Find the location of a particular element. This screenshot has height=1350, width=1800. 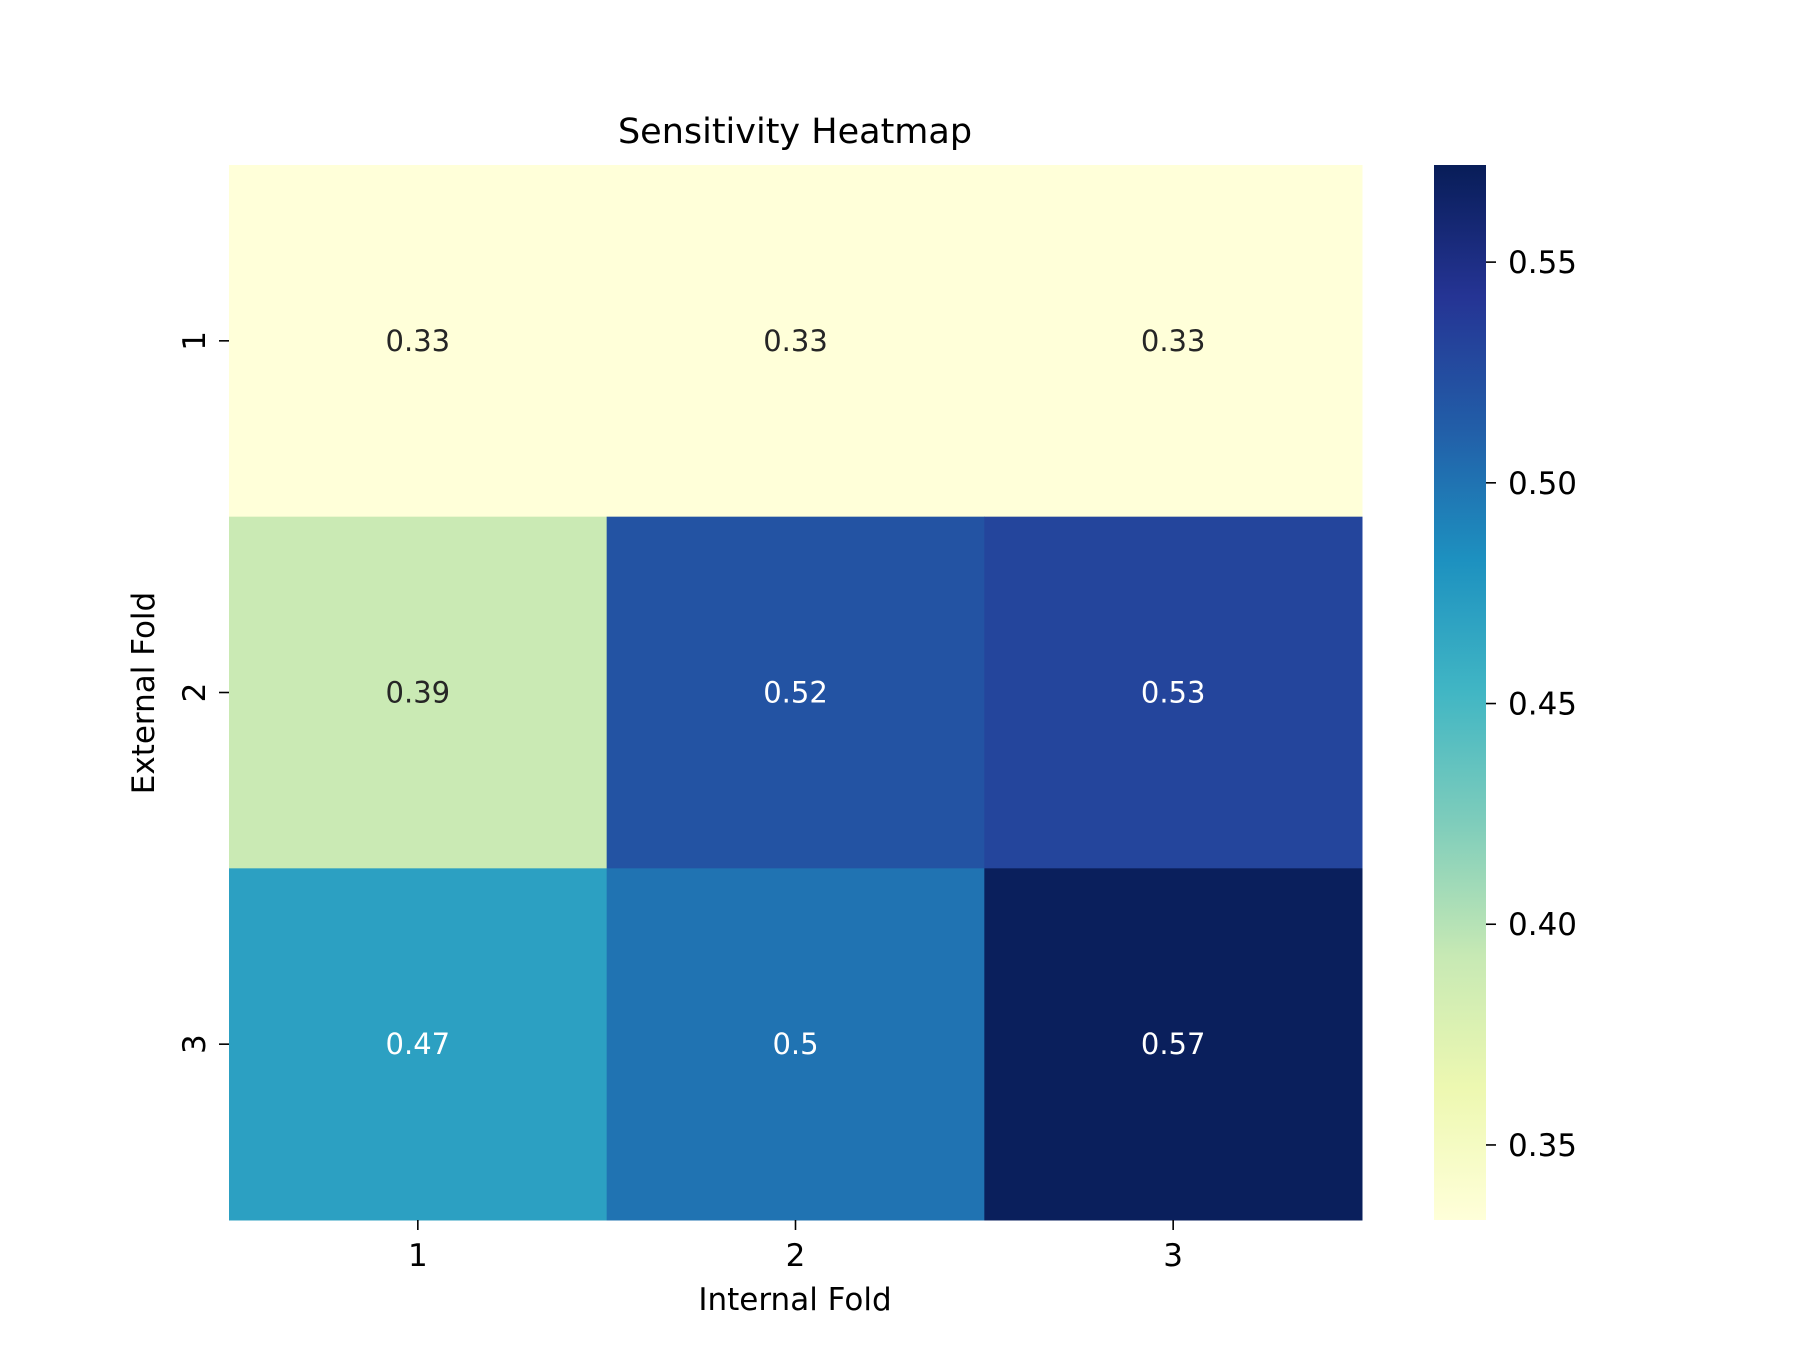

x-axis-ticks: 1 2 3 is located at coordinates (795, 1247).